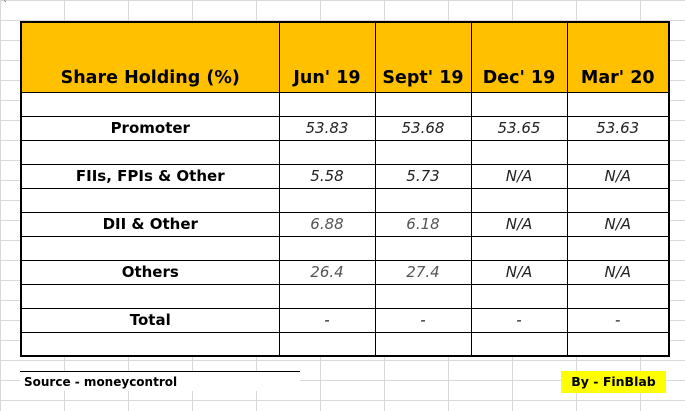 The width and height of the screenshot is (685, 411). Describe the element at coordinates (150, 272) in the screenshot. I see `row-label: Others` at that location.